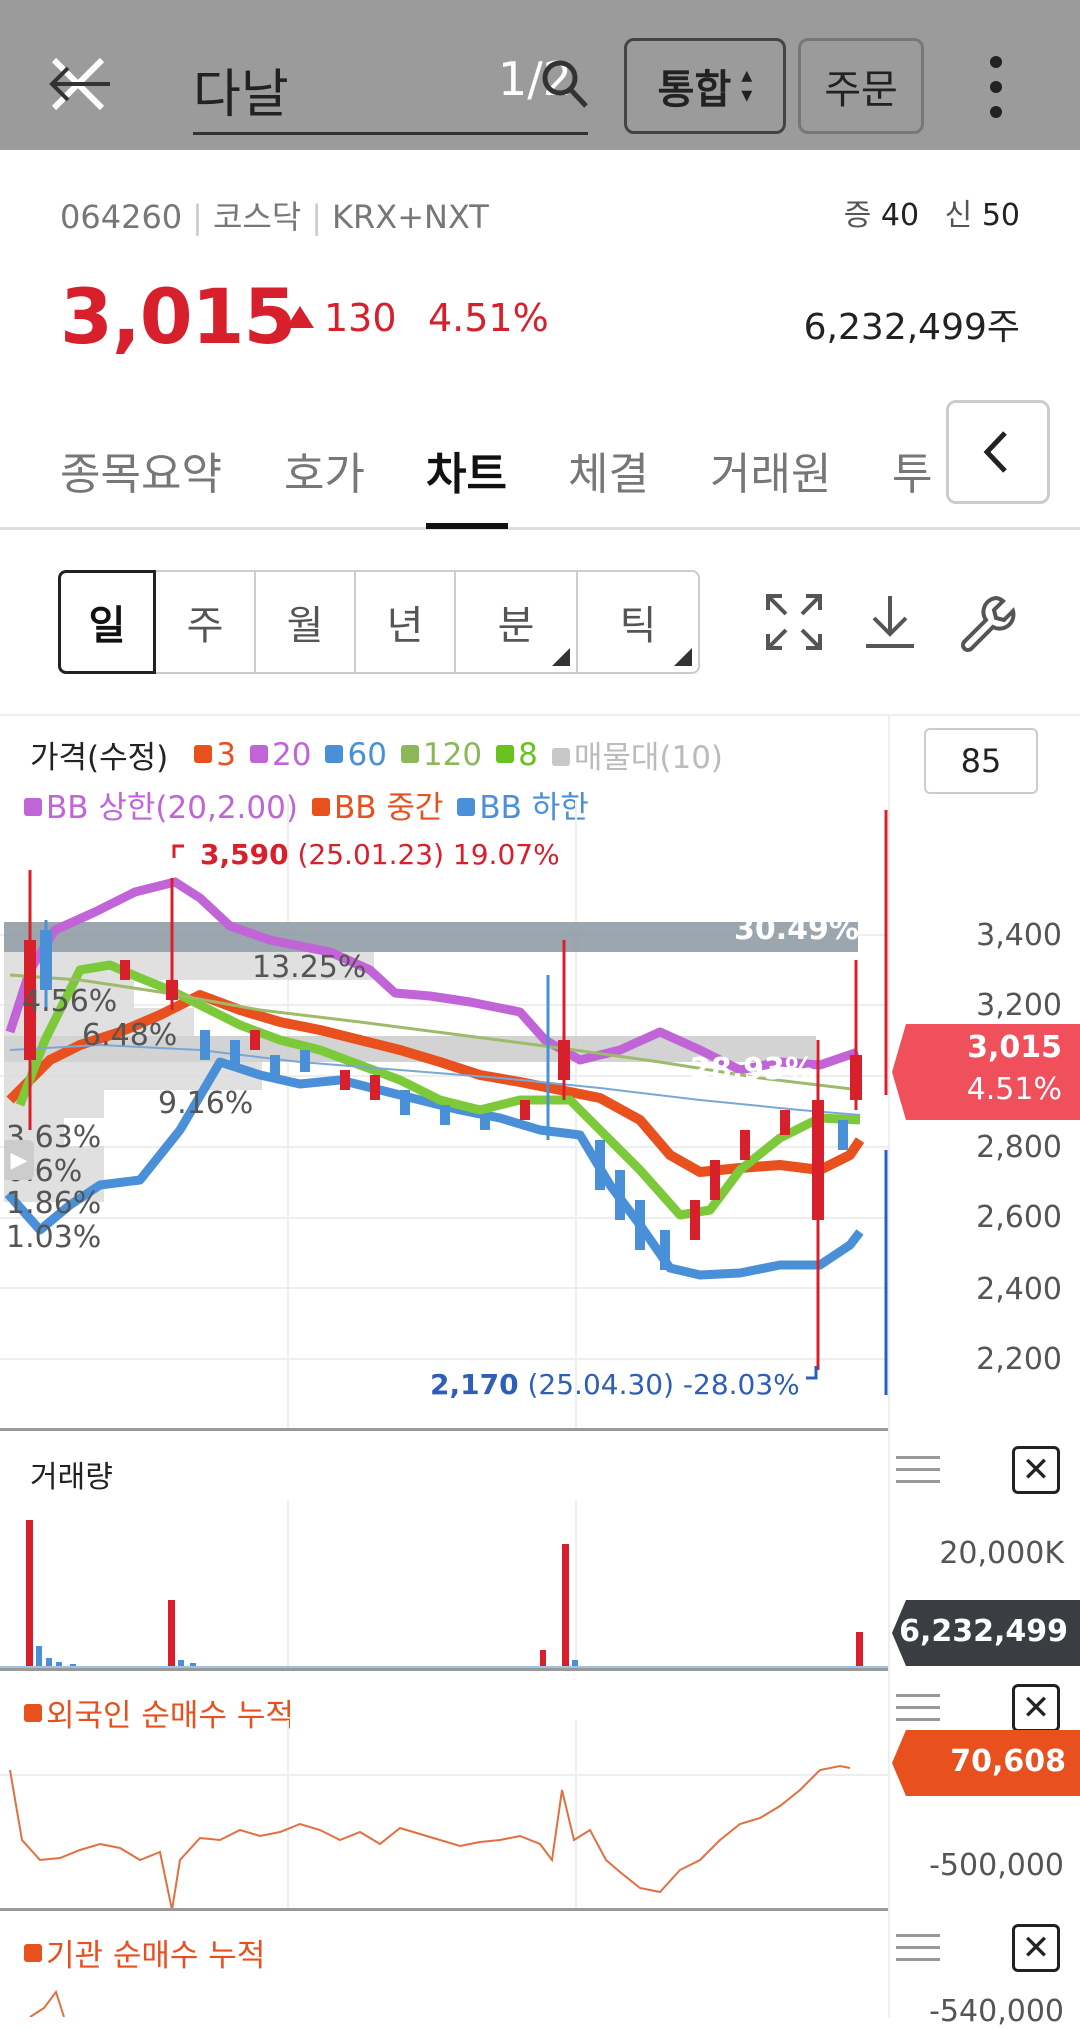 The image size is (1080, 2029). What do you see at coordinates (467, 526) in the screenshot?
I see `active-tab-indicator` at bounding box center [467, 526].